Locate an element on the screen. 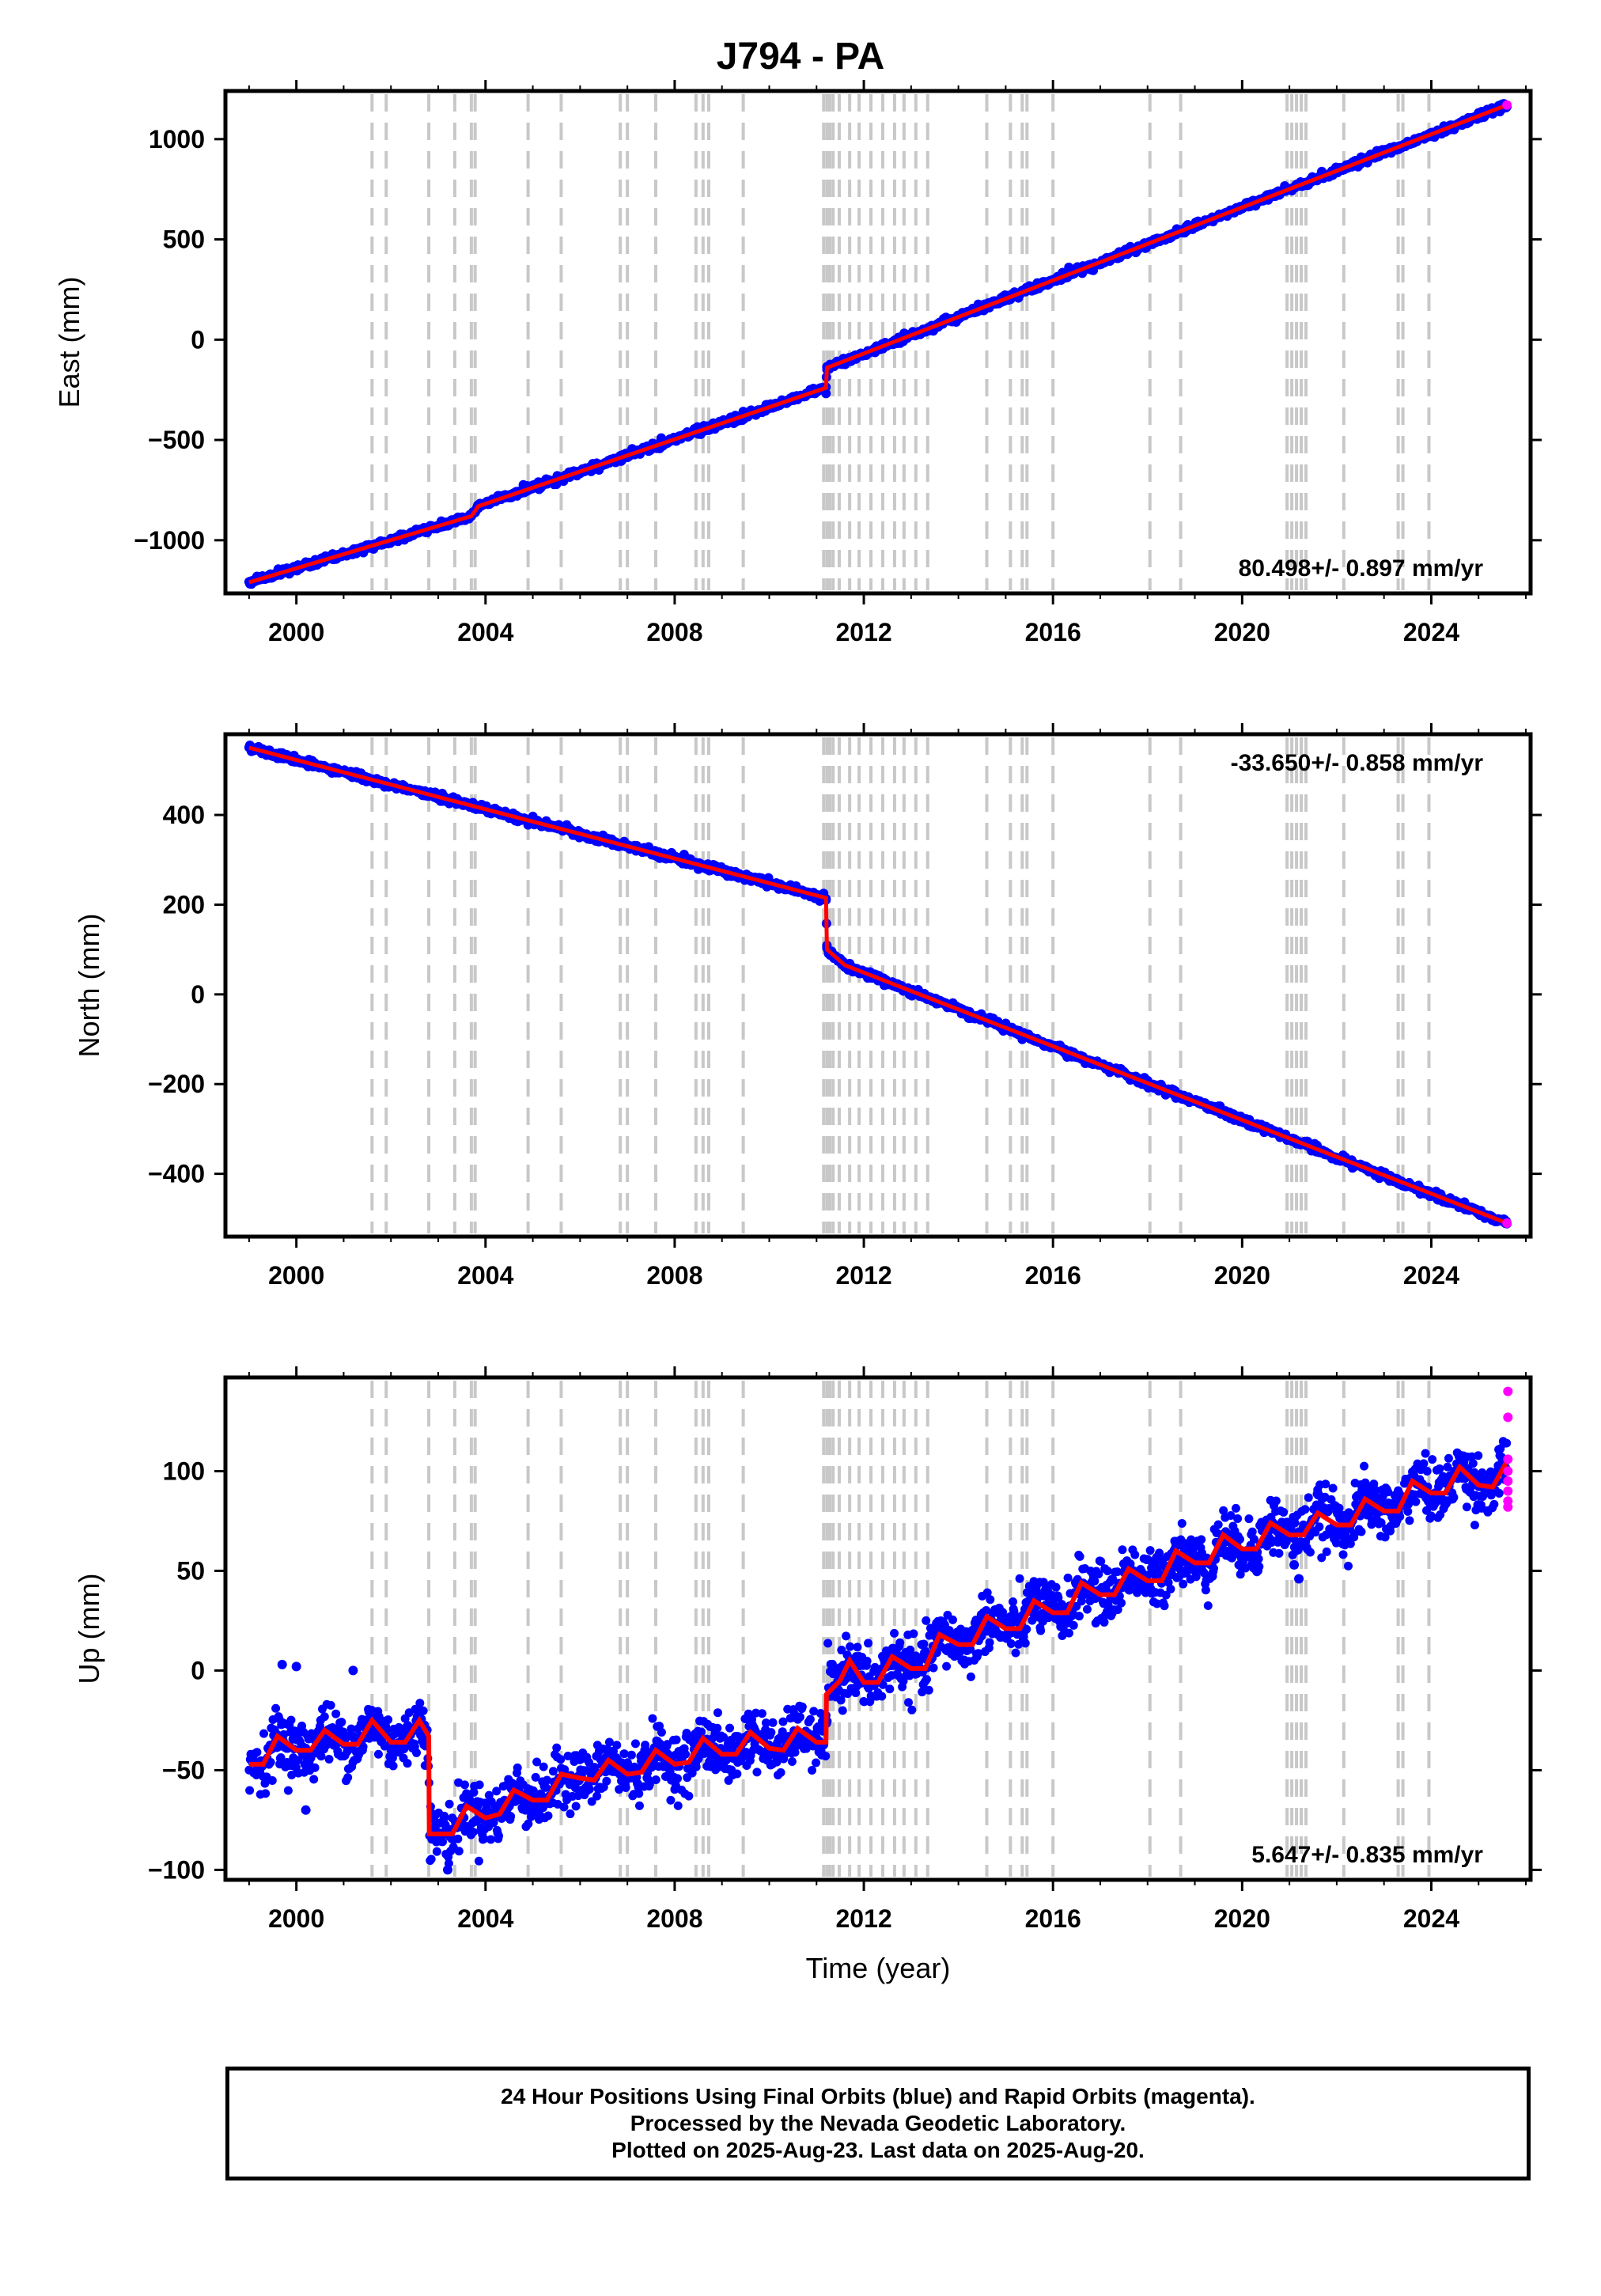  x-tick-label: 2016 is located at coordinates (1053, 1275).